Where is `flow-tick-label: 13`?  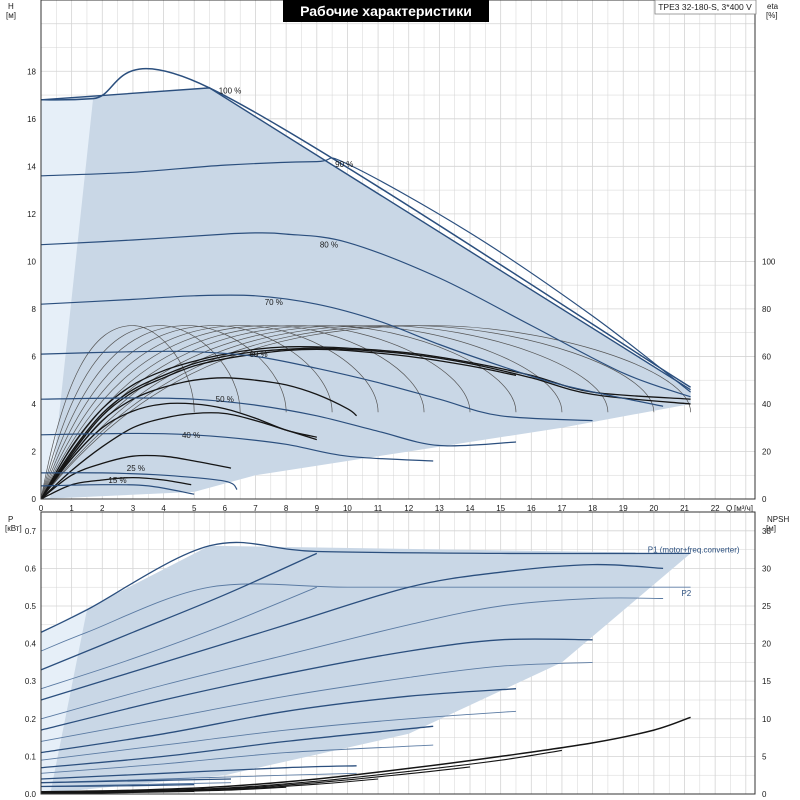 flow-tick-label: 13 is located at coordinates (439, 508).